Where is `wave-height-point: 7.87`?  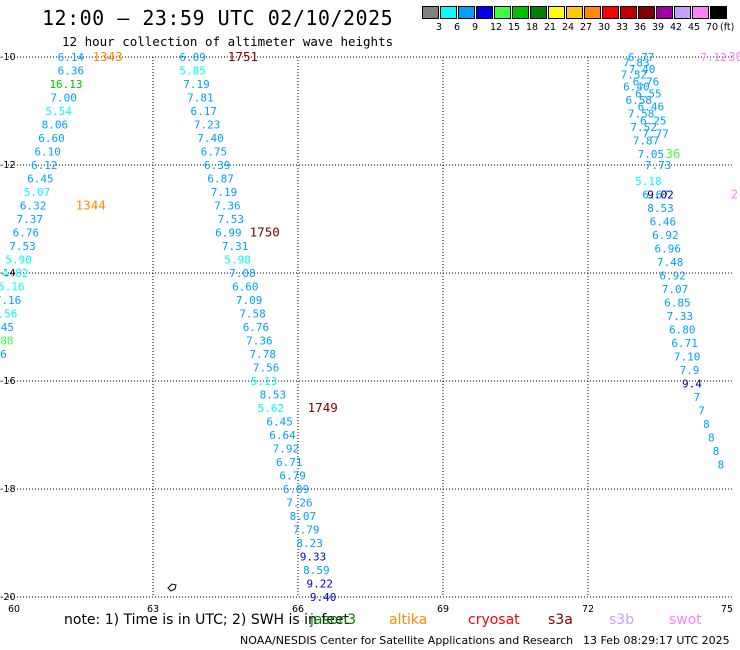 wave-height-point: 7.87 is located at coordinates (646, 141).